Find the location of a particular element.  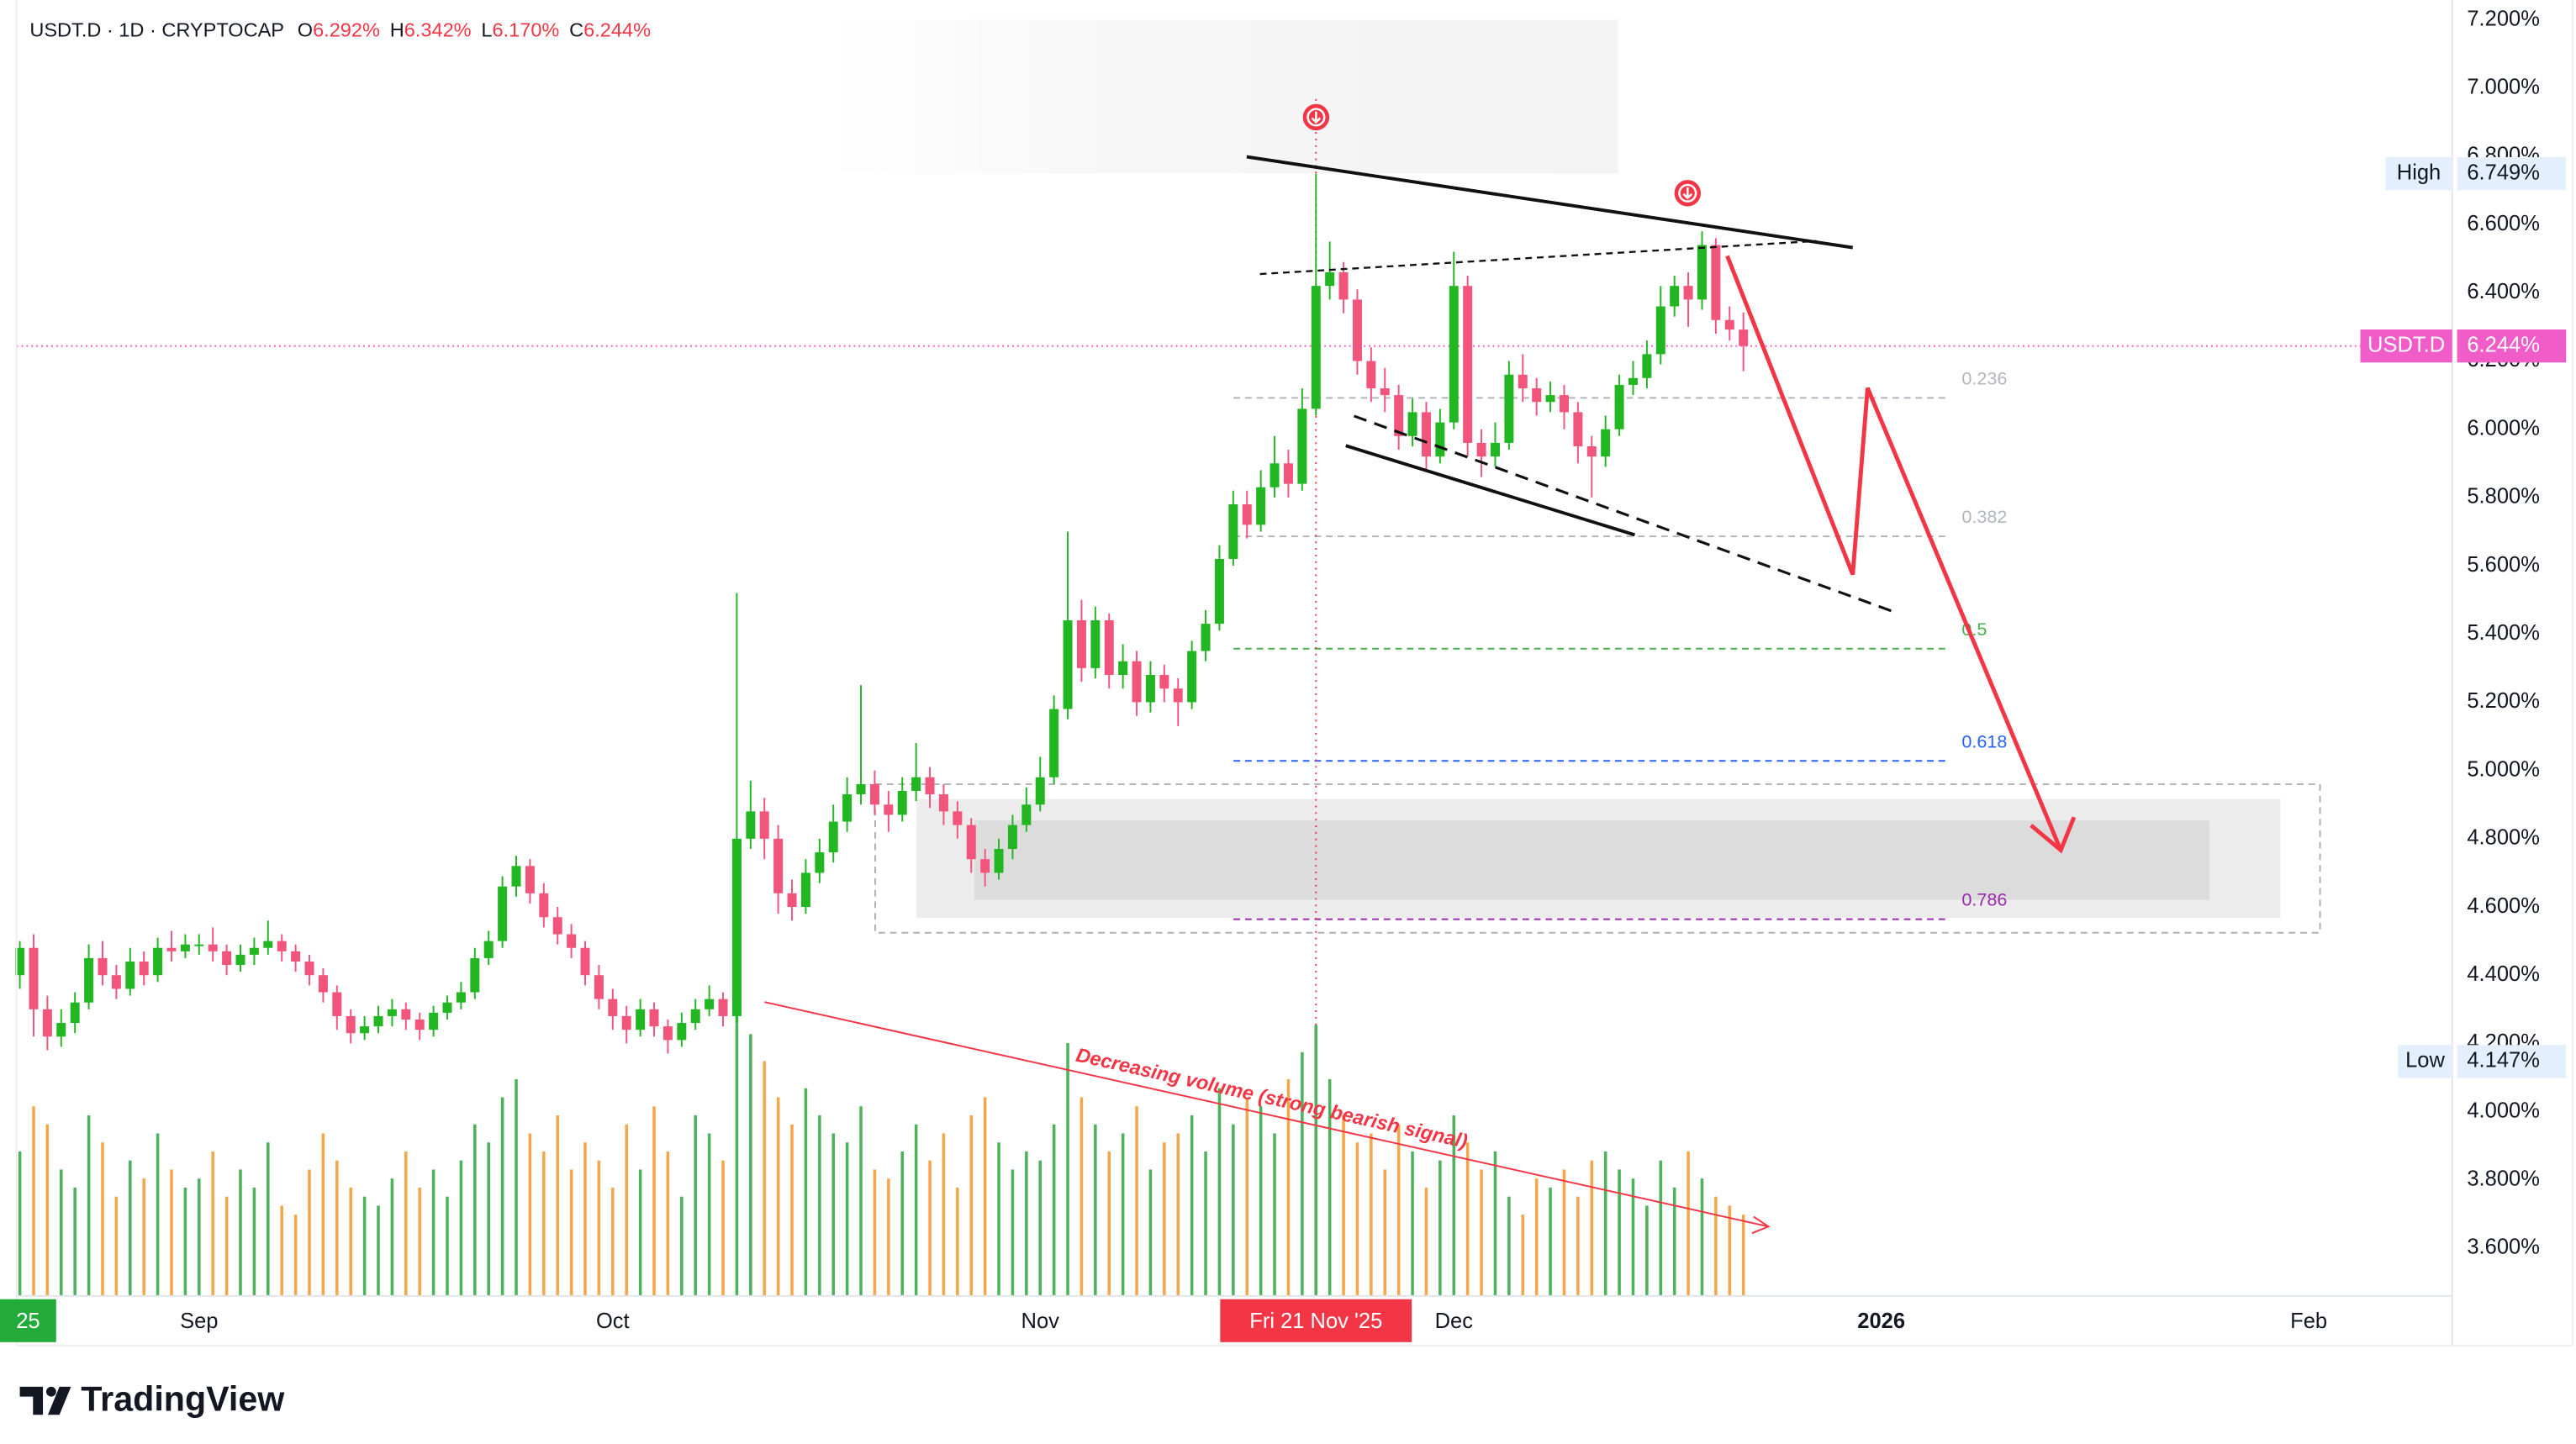

y-tick-label: 7.200% is located at coordinates (2503, 18).